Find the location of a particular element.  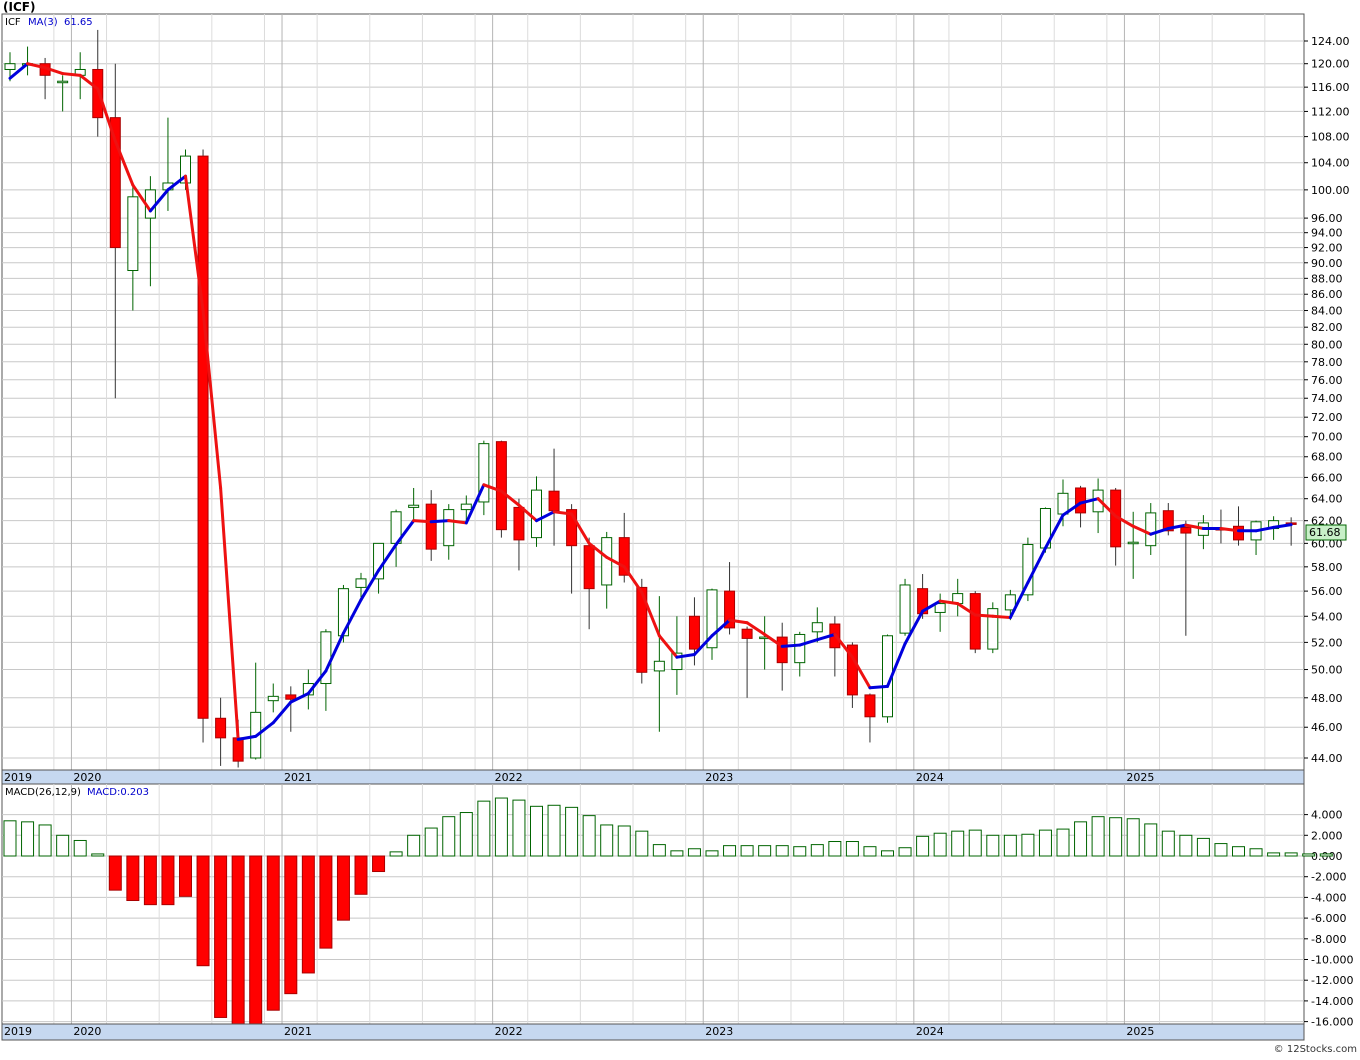

price-tick-label: 100.00 is located at coordinates (1330, 190).